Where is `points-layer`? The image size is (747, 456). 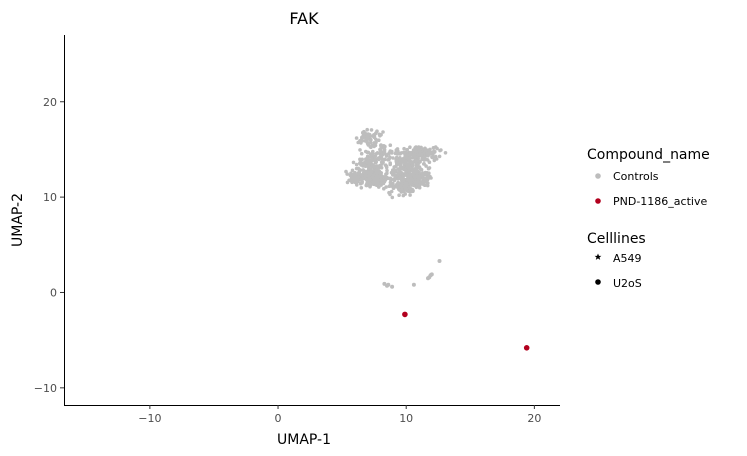 points-layer is located at coordinates (437, 239).